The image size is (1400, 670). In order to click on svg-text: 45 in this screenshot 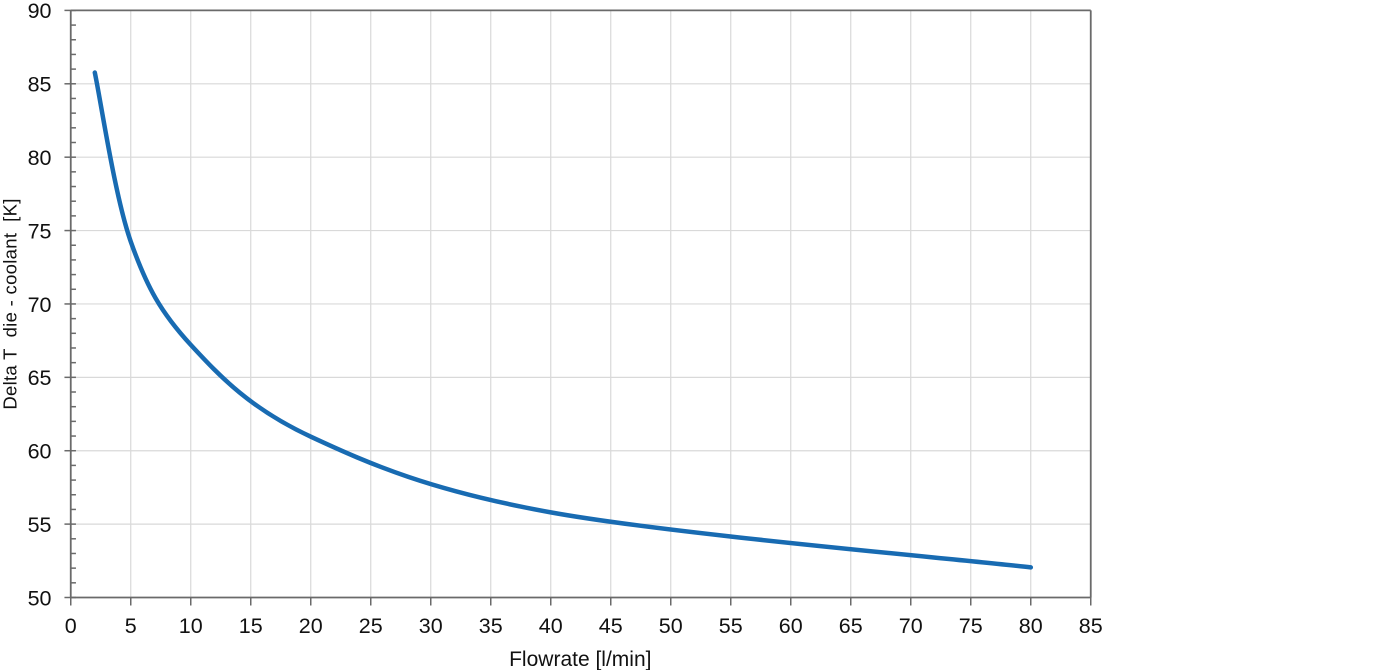, I will do `click(611, 626)`.